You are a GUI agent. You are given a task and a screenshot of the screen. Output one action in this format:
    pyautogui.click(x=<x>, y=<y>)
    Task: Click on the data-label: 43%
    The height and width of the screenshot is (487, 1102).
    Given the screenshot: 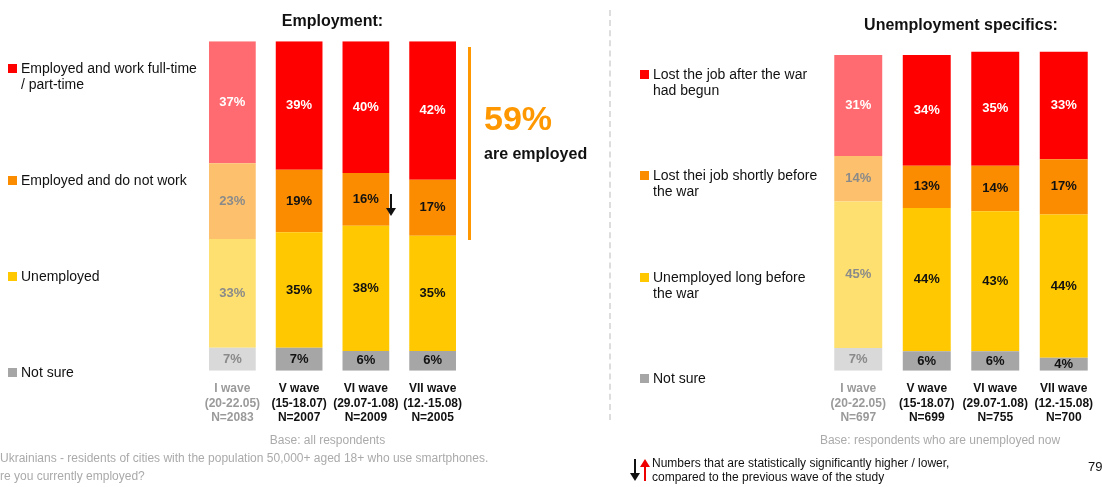 What is the action you would take?
    pyautogui.click(x=995, y=280)
    